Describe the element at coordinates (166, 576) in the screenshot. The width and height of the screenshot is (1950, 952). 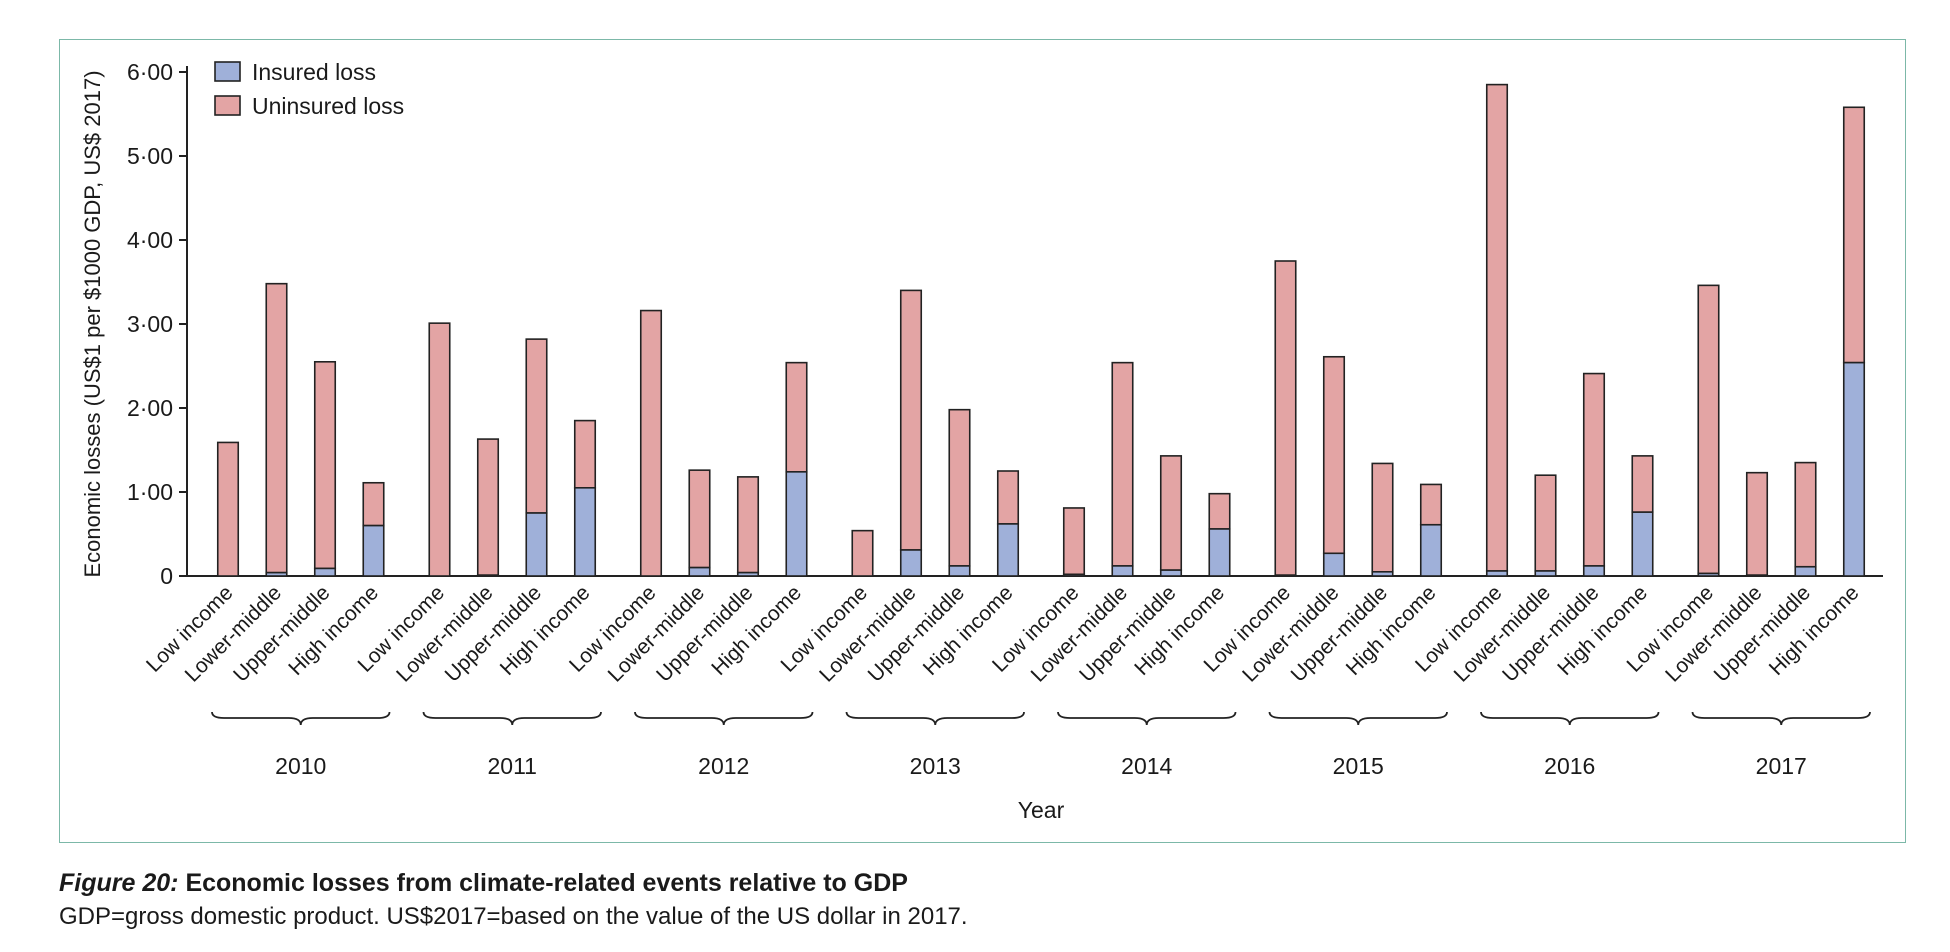
I see `y-tick-label: 0` at that location.